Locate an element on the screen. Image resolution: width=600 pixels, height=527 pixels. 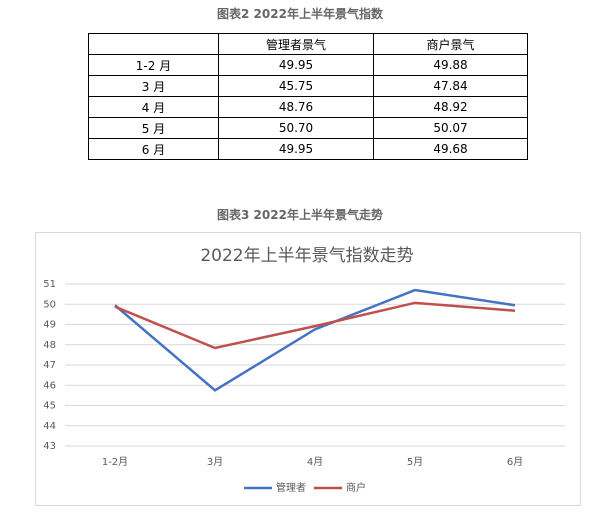
y-tick-label: 50 is located at coordinates (49, 304).